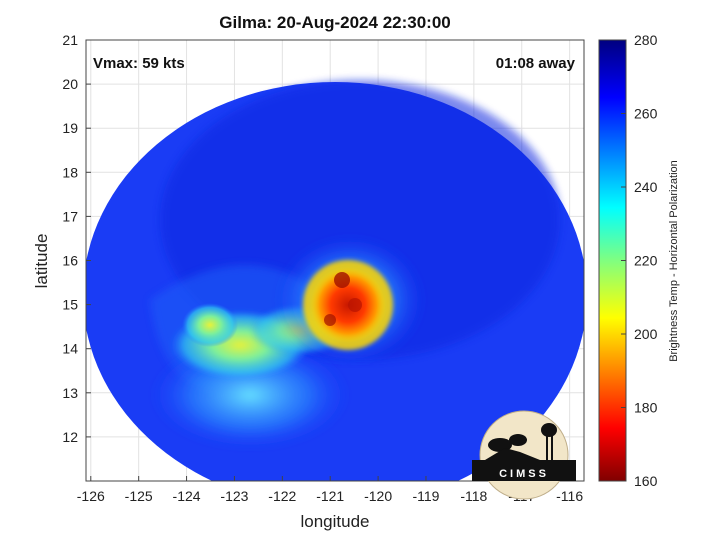 This screenshot has height=540, width=720. I want to click on colorbar-tick-label: 260, so click(646, 114).